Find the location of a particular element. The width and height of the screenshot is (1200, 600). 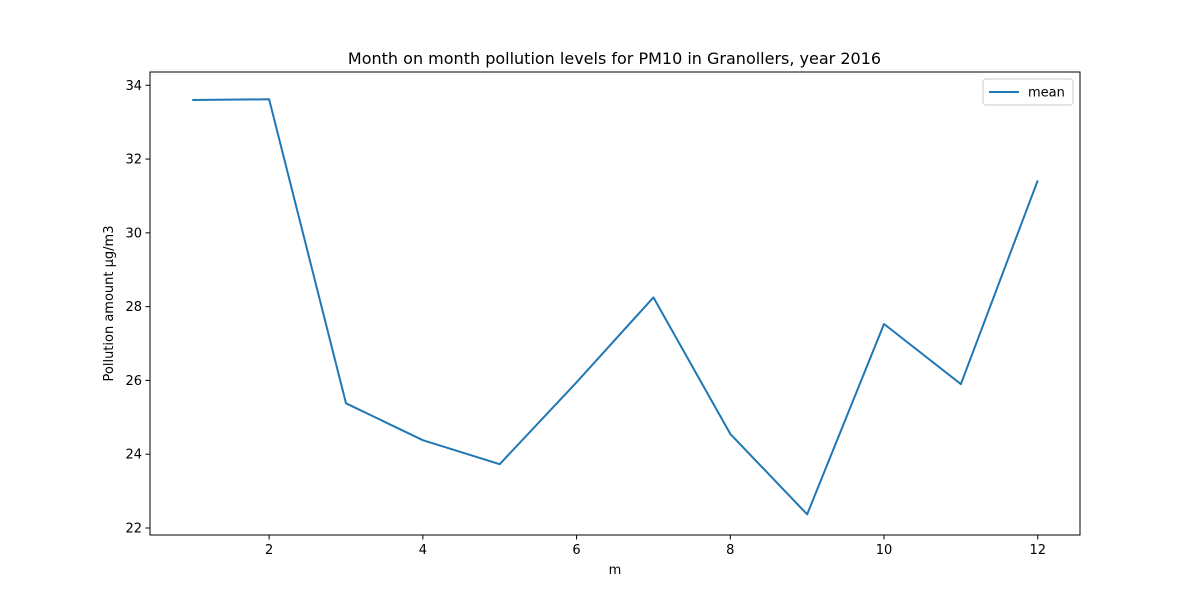

x-tick-label: 4 is located at coordinates (423, 550).